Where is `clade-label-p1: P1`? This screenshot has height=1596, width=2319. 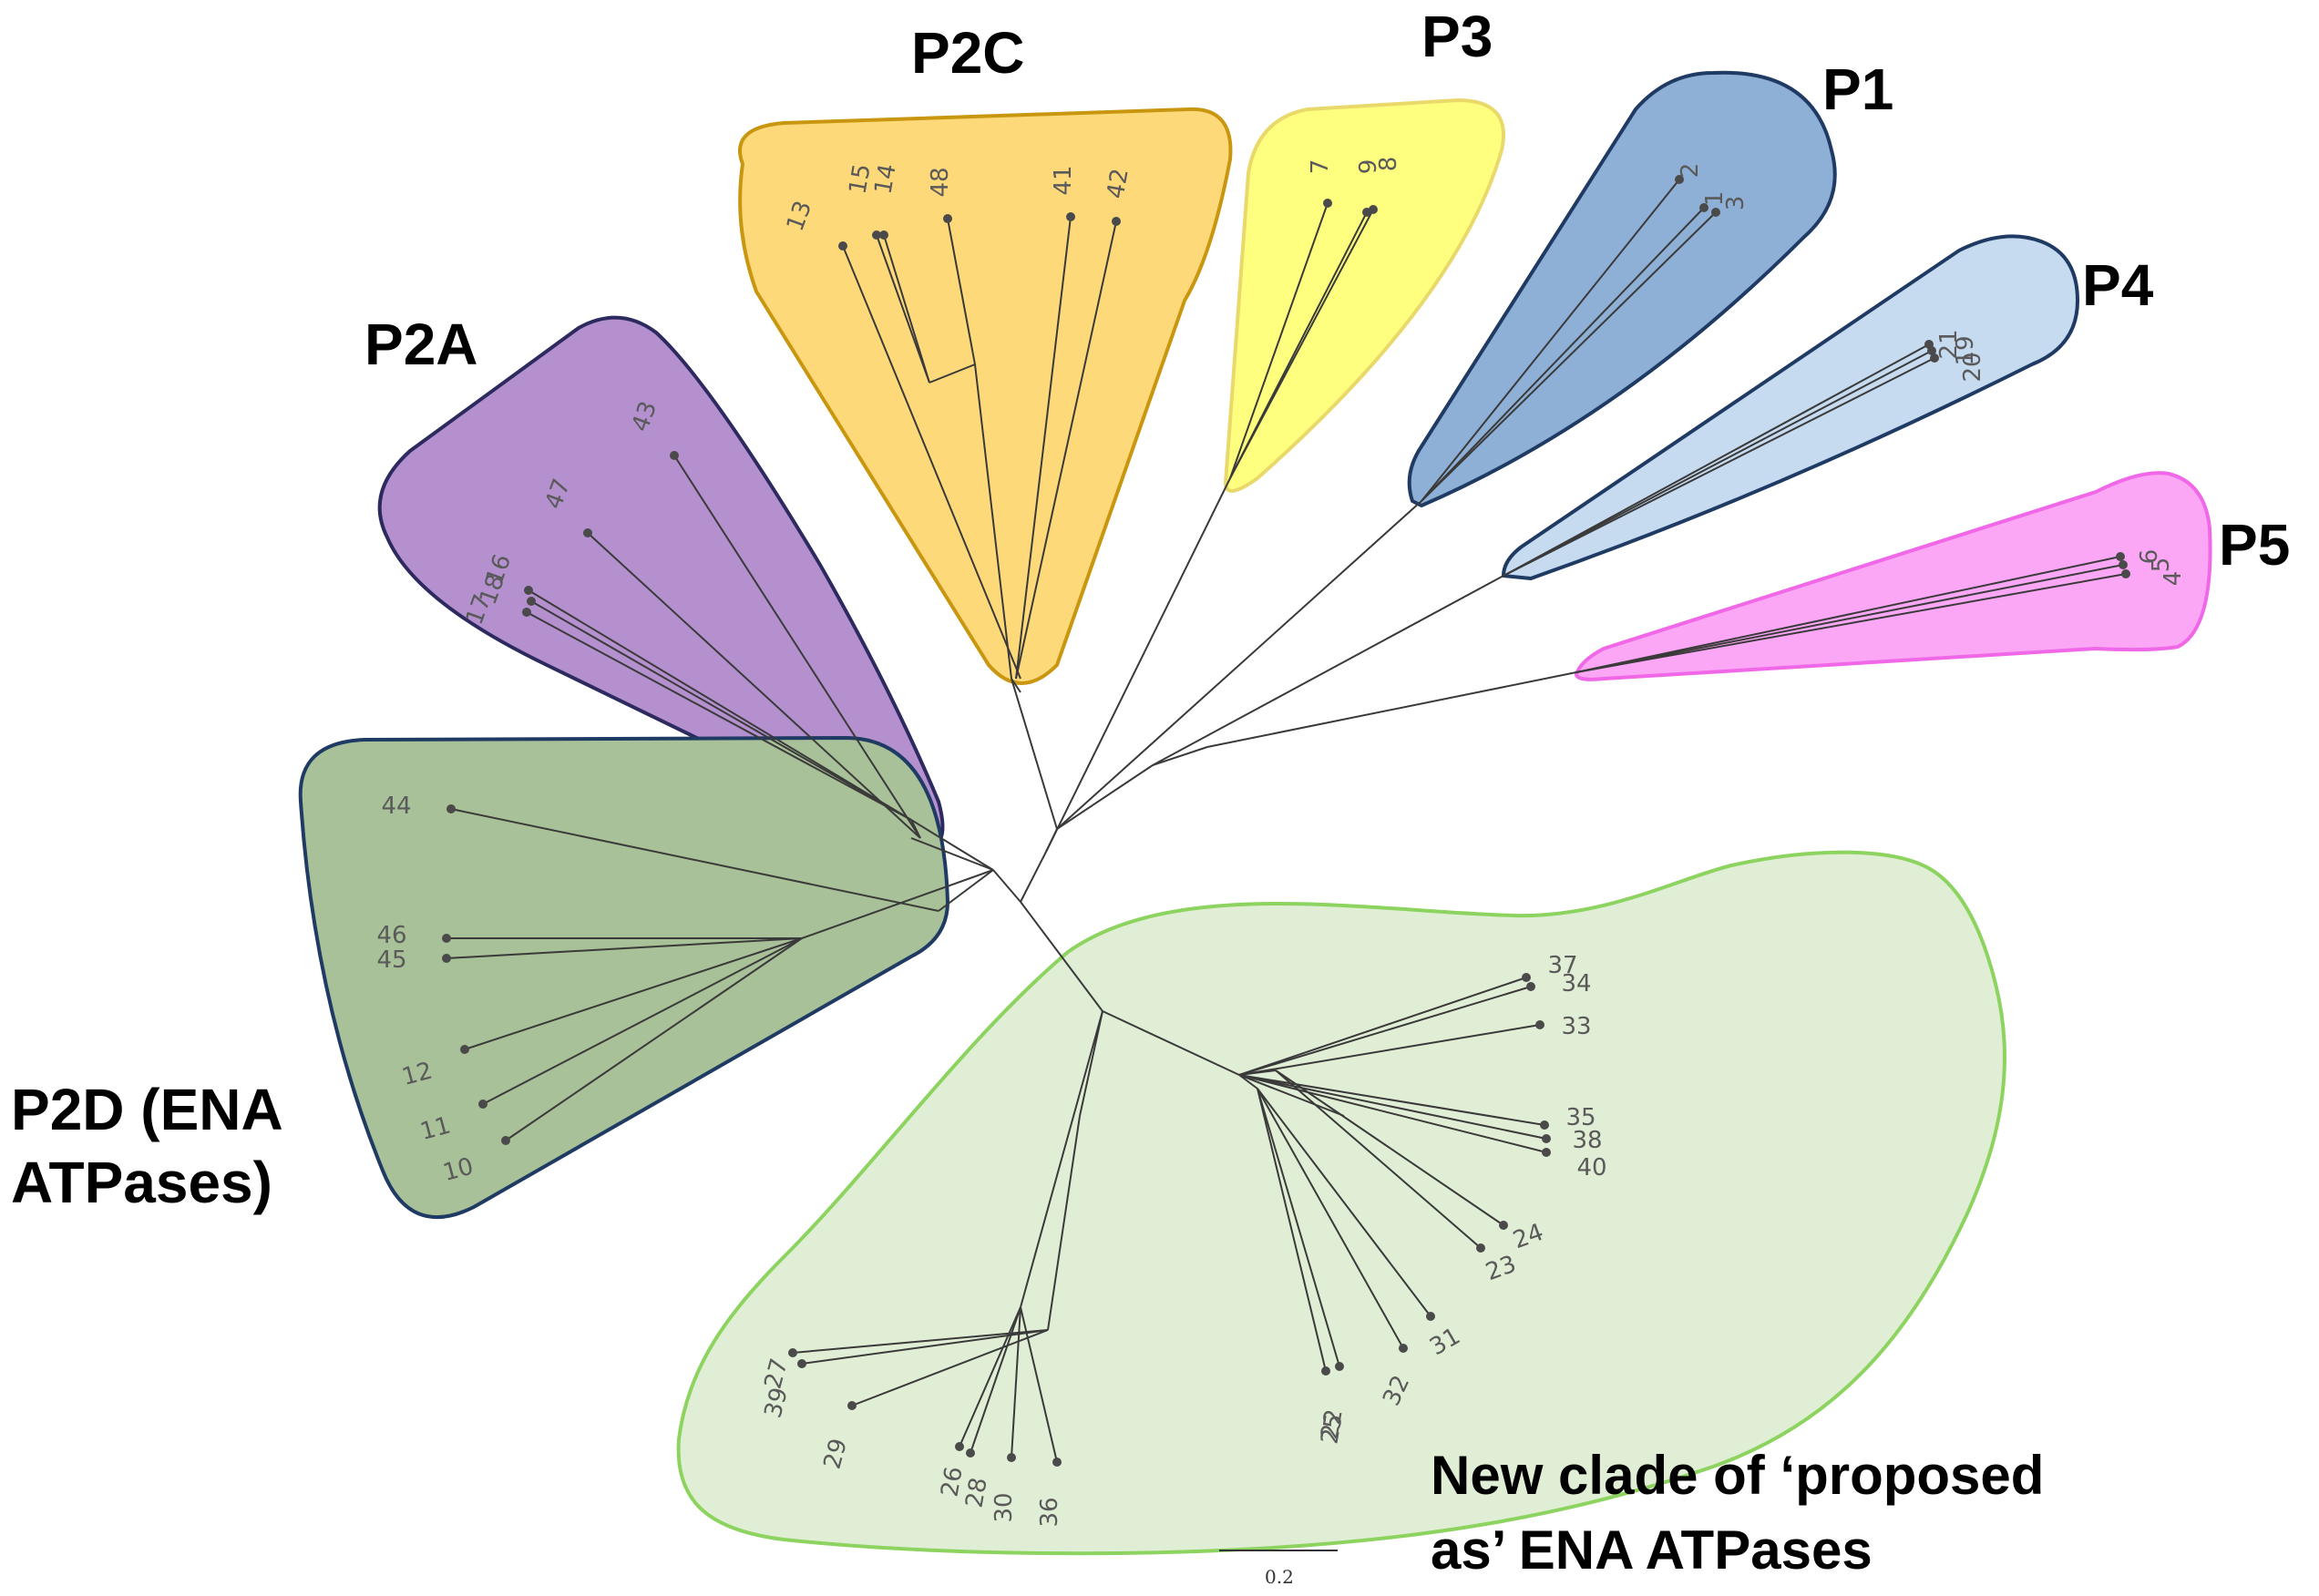 clade-label-p1: P1 is located at coordinates (1858, 89).